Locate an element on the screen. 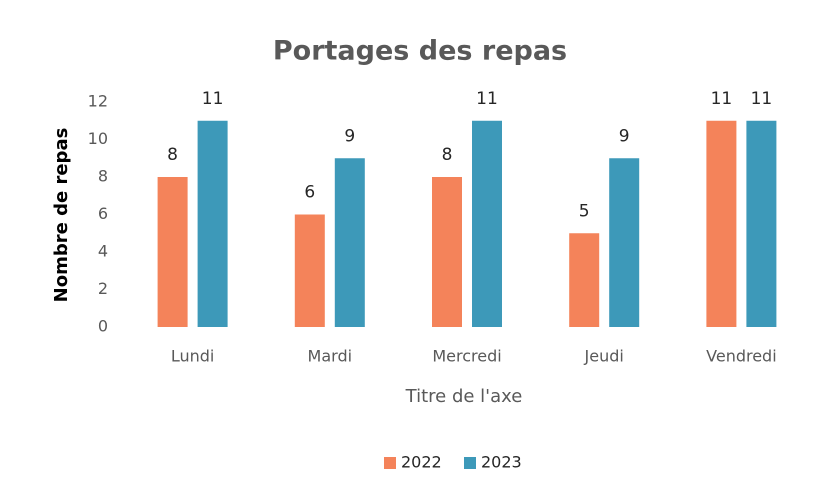  data-label: 5 is located at coordinates (584, 211).